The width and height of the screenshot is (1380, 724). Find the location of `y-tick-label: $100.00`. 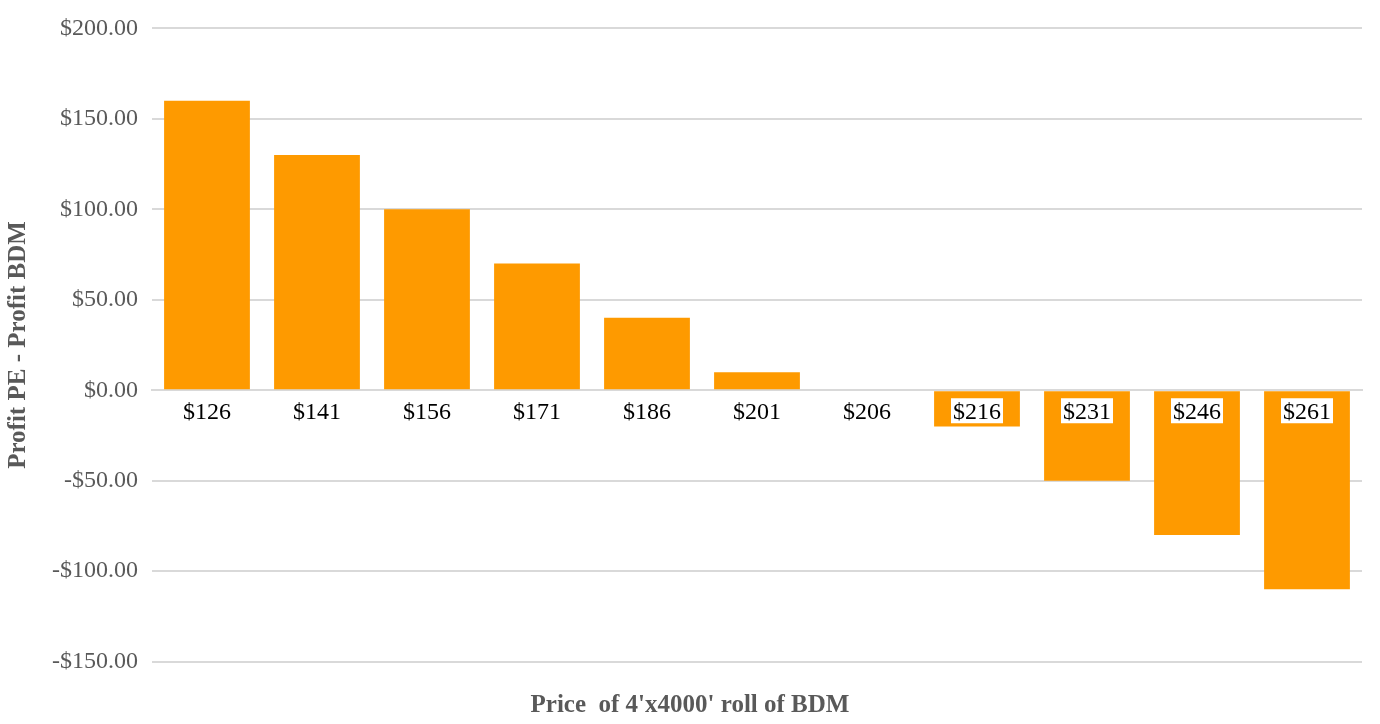

y-tick-label: $100.00 is located at coordinates (98, 207).